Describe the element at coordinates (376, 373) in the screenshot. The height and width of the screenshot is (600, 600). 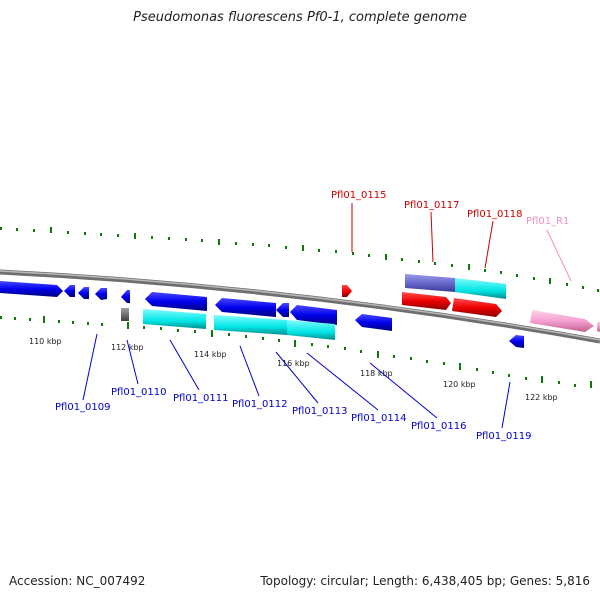
I see `kbp-label: 118 kbp` at that location.